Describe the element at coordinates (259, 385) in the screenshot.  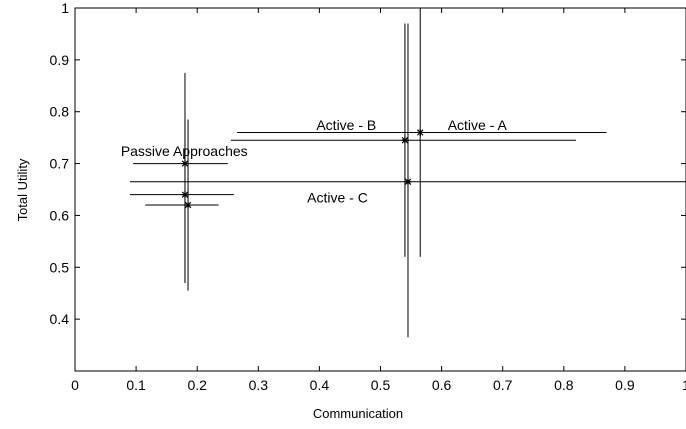
I see `x-tick-label: 0.3` at that location.